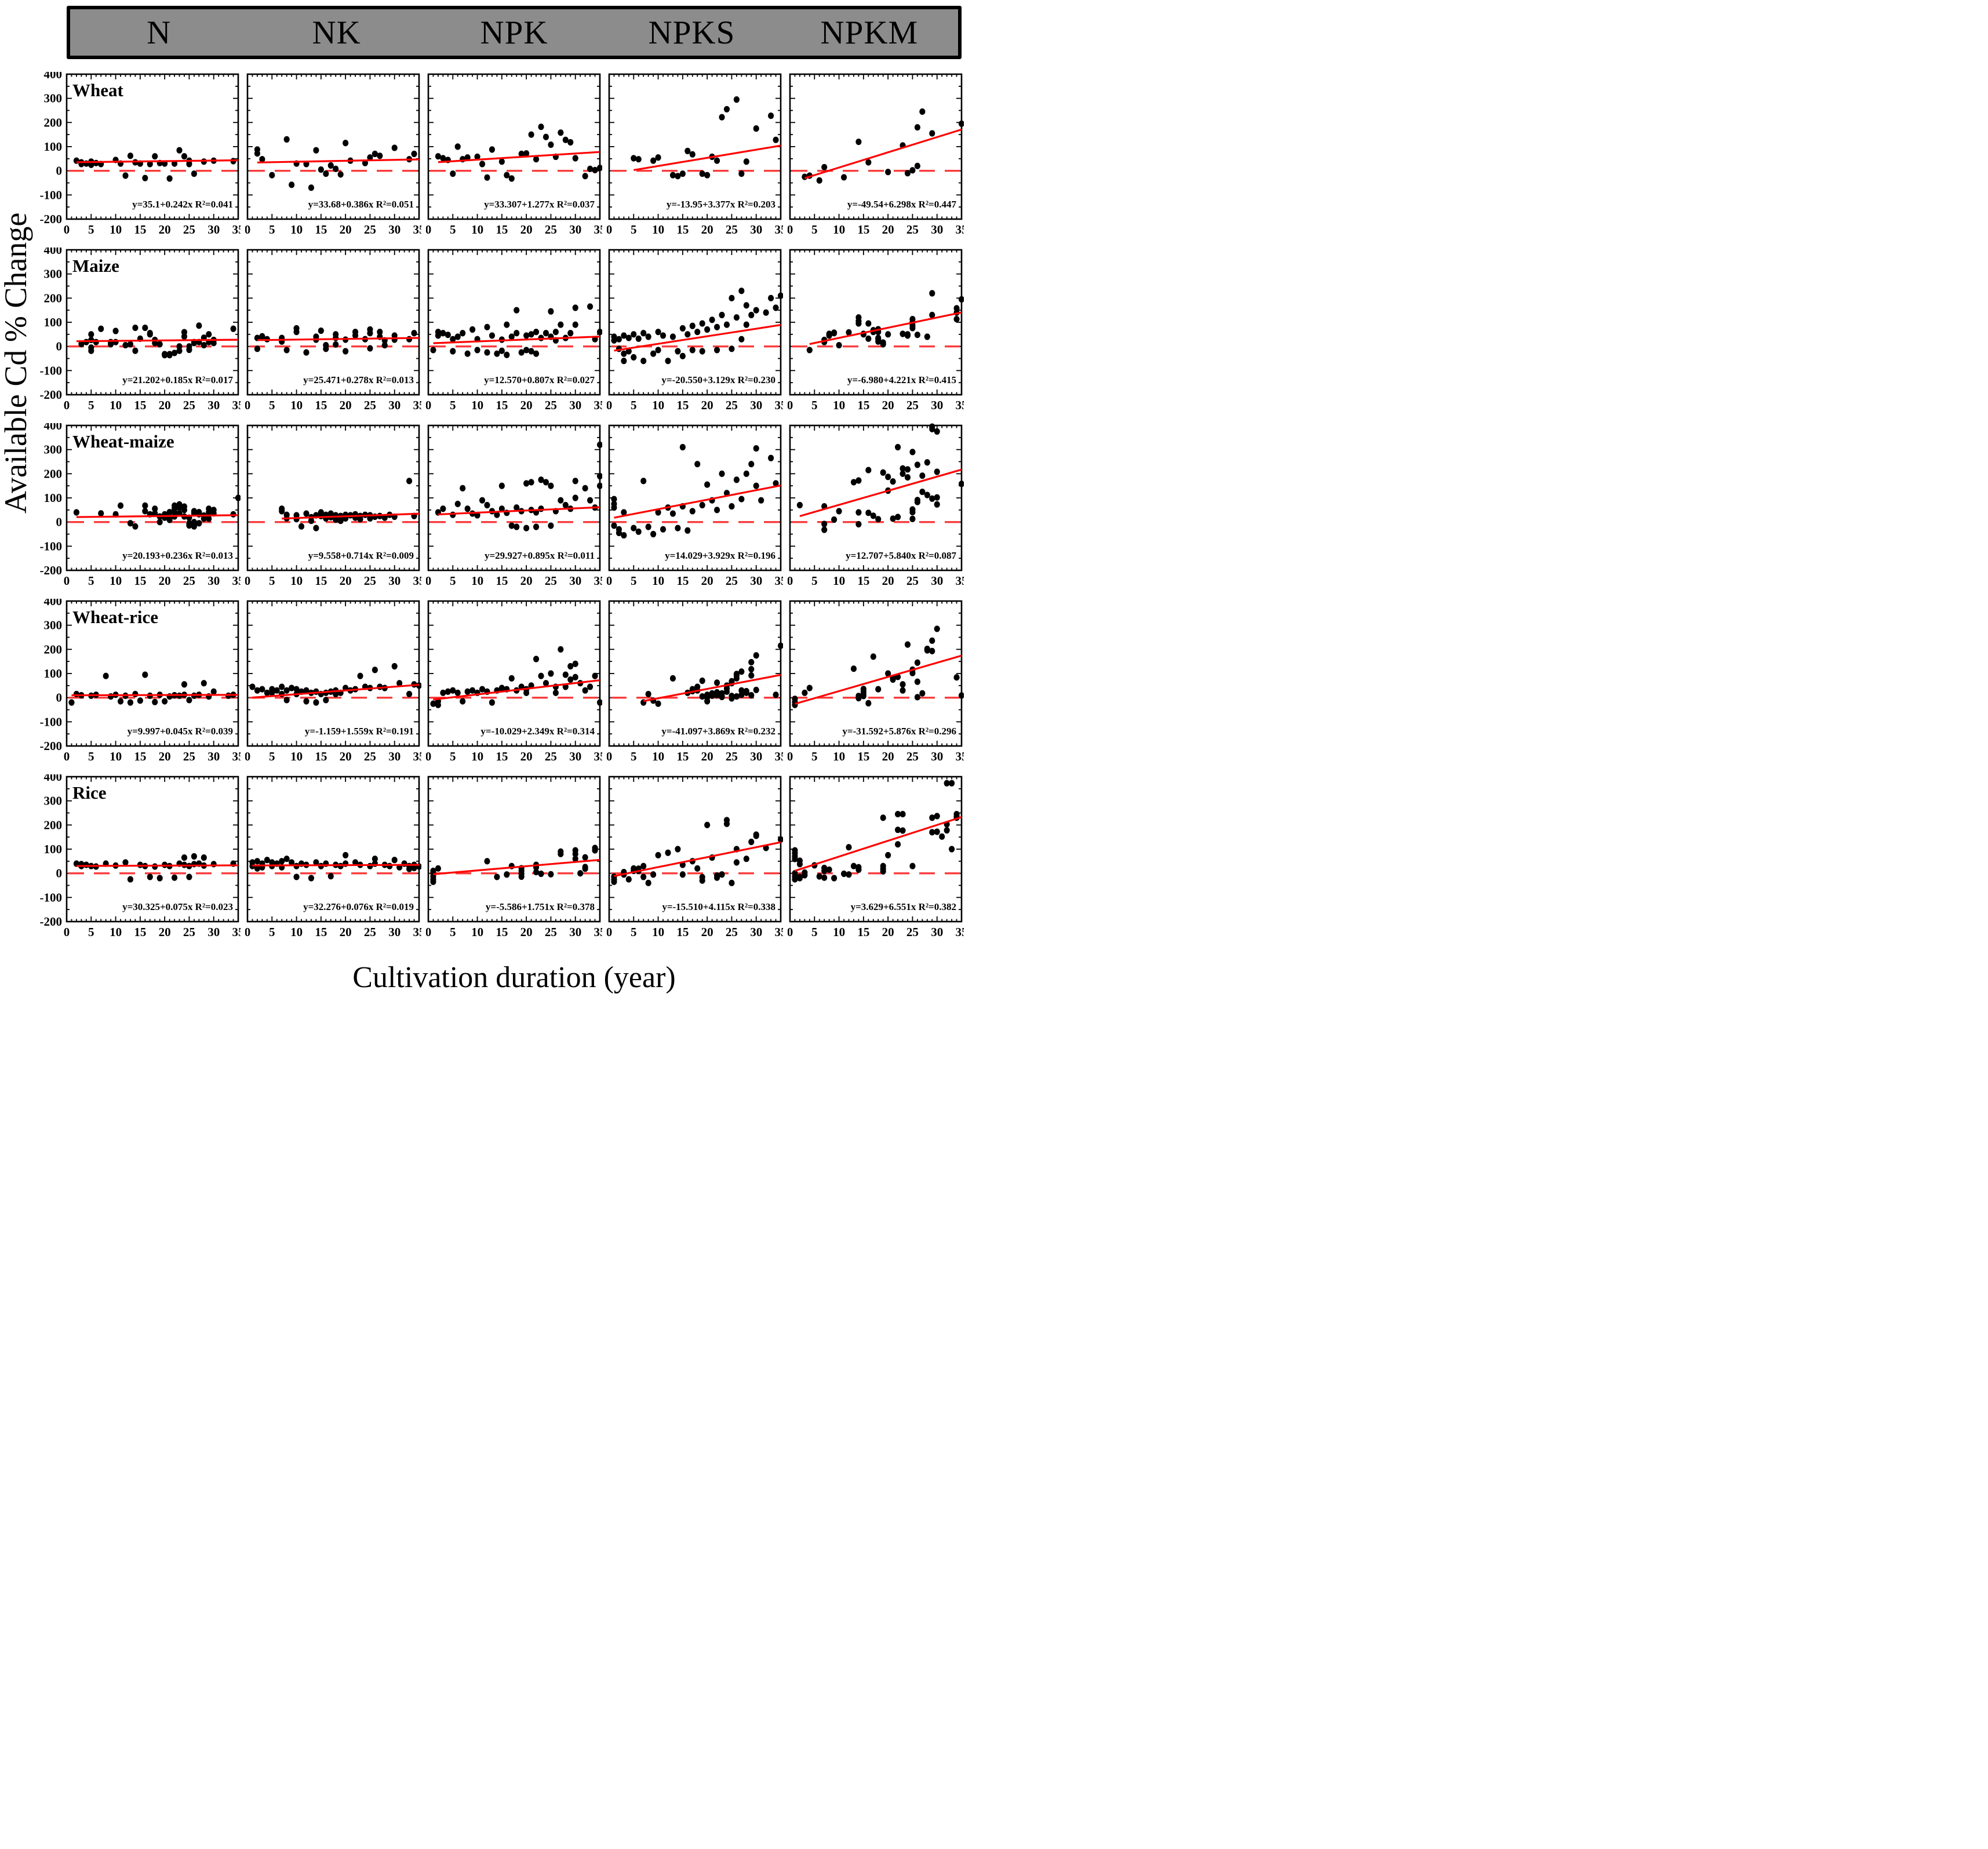 Image resolution: width=1988 pixels, height=1849 pixels. What do you see at coordinates (718, 906) in the screenshot?
I see `equation-label: y=-15.510+4.115x R²=0.338` at bounding box center [718, 906].